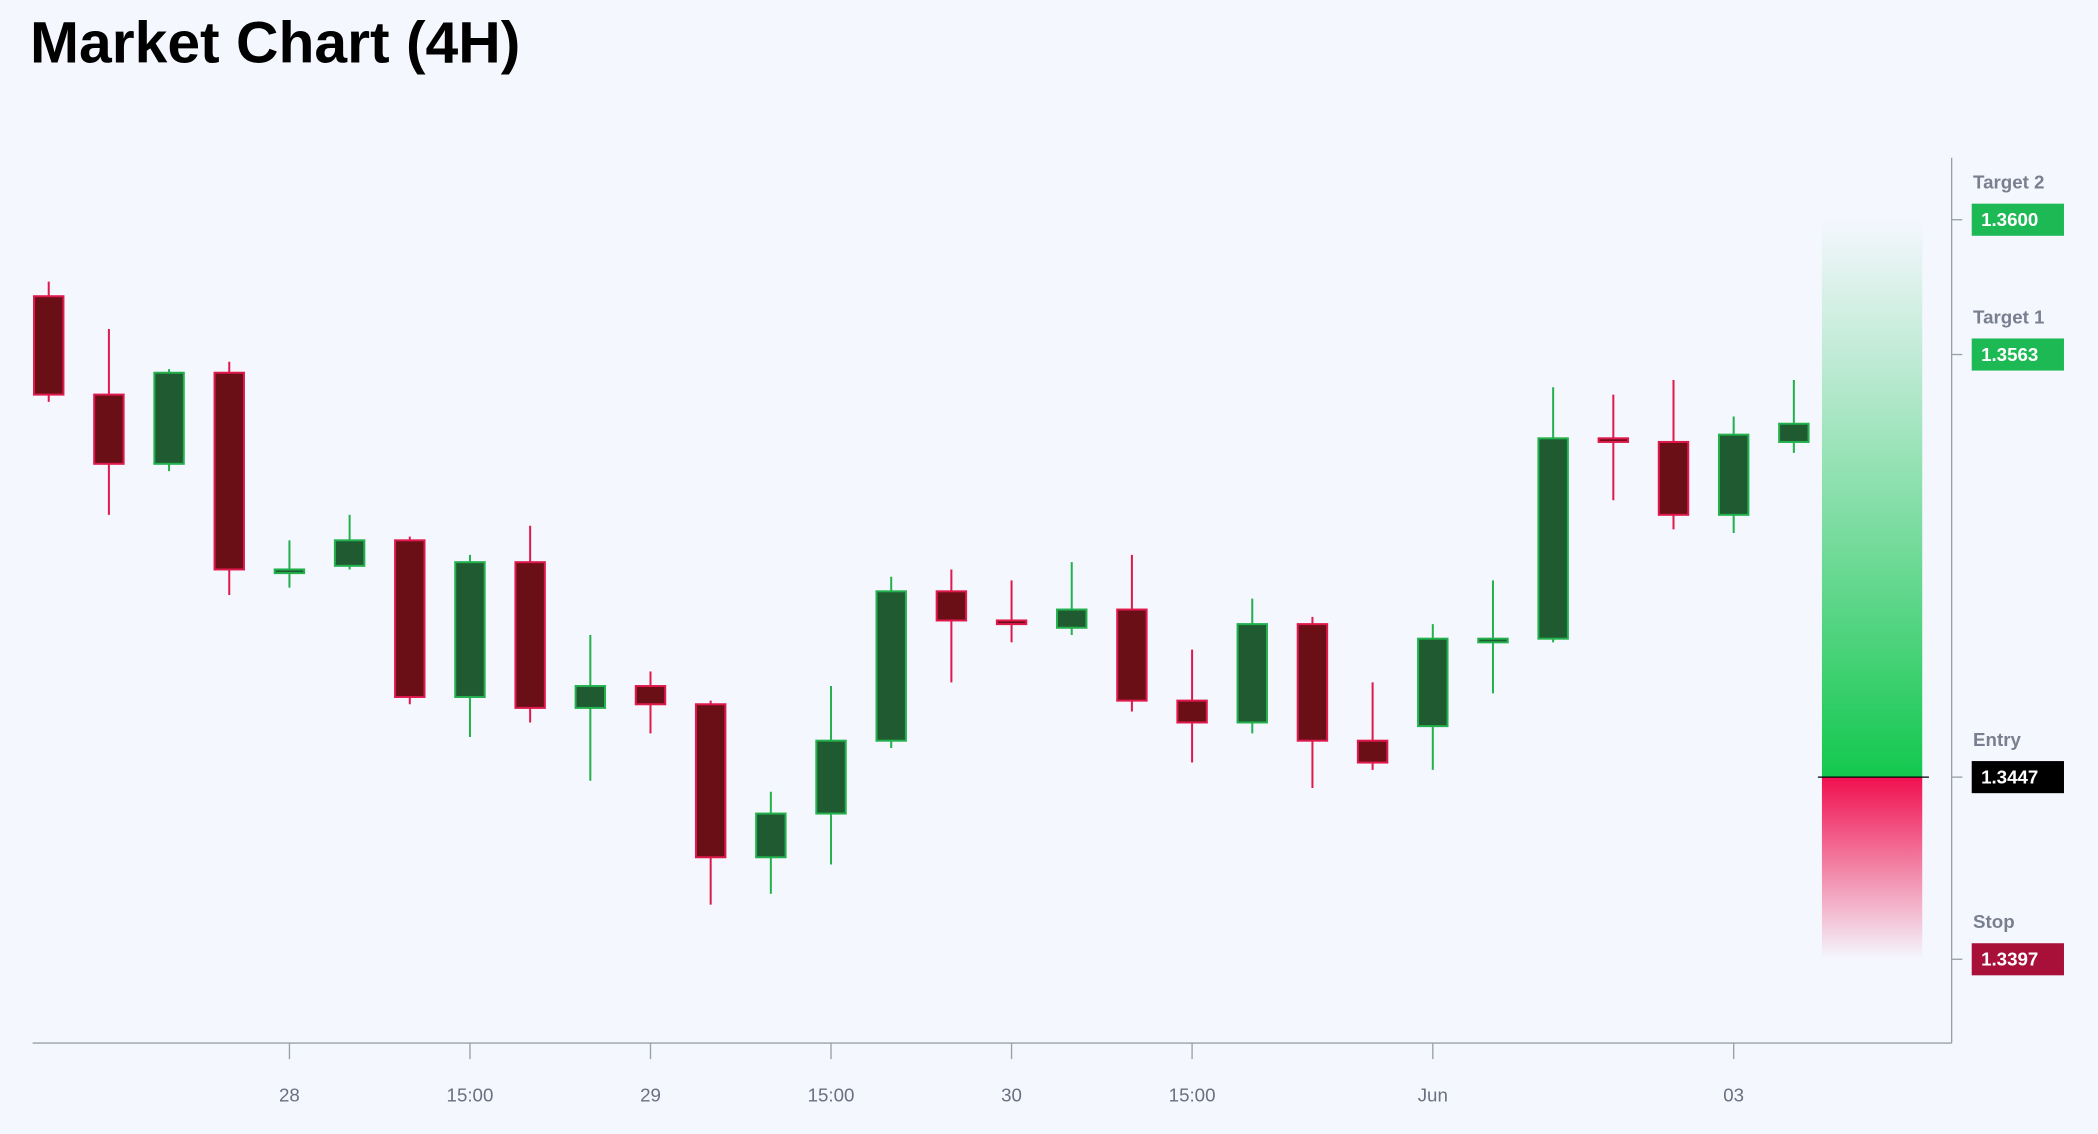 The height and width of the screenshot is (1134, 2098). Describe the element at coordinates (1872, 868) in the screenshot. I see `risk-zone` at that location.